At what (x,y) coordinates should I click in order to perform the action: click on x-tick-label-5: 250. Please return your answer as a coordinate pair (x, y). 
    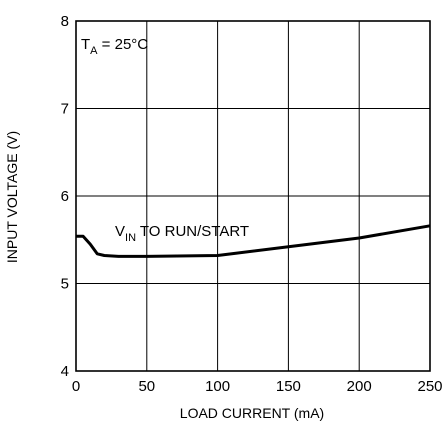
    Looking at the image, I should click on (429, 386).